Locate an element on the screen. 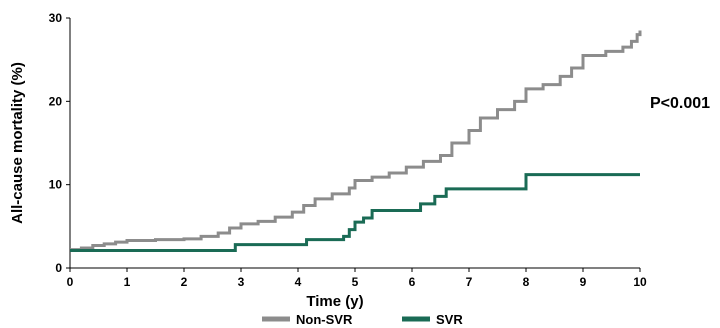  legend-label-non-svr: Non-SVR is located at coordinates (324, 319).